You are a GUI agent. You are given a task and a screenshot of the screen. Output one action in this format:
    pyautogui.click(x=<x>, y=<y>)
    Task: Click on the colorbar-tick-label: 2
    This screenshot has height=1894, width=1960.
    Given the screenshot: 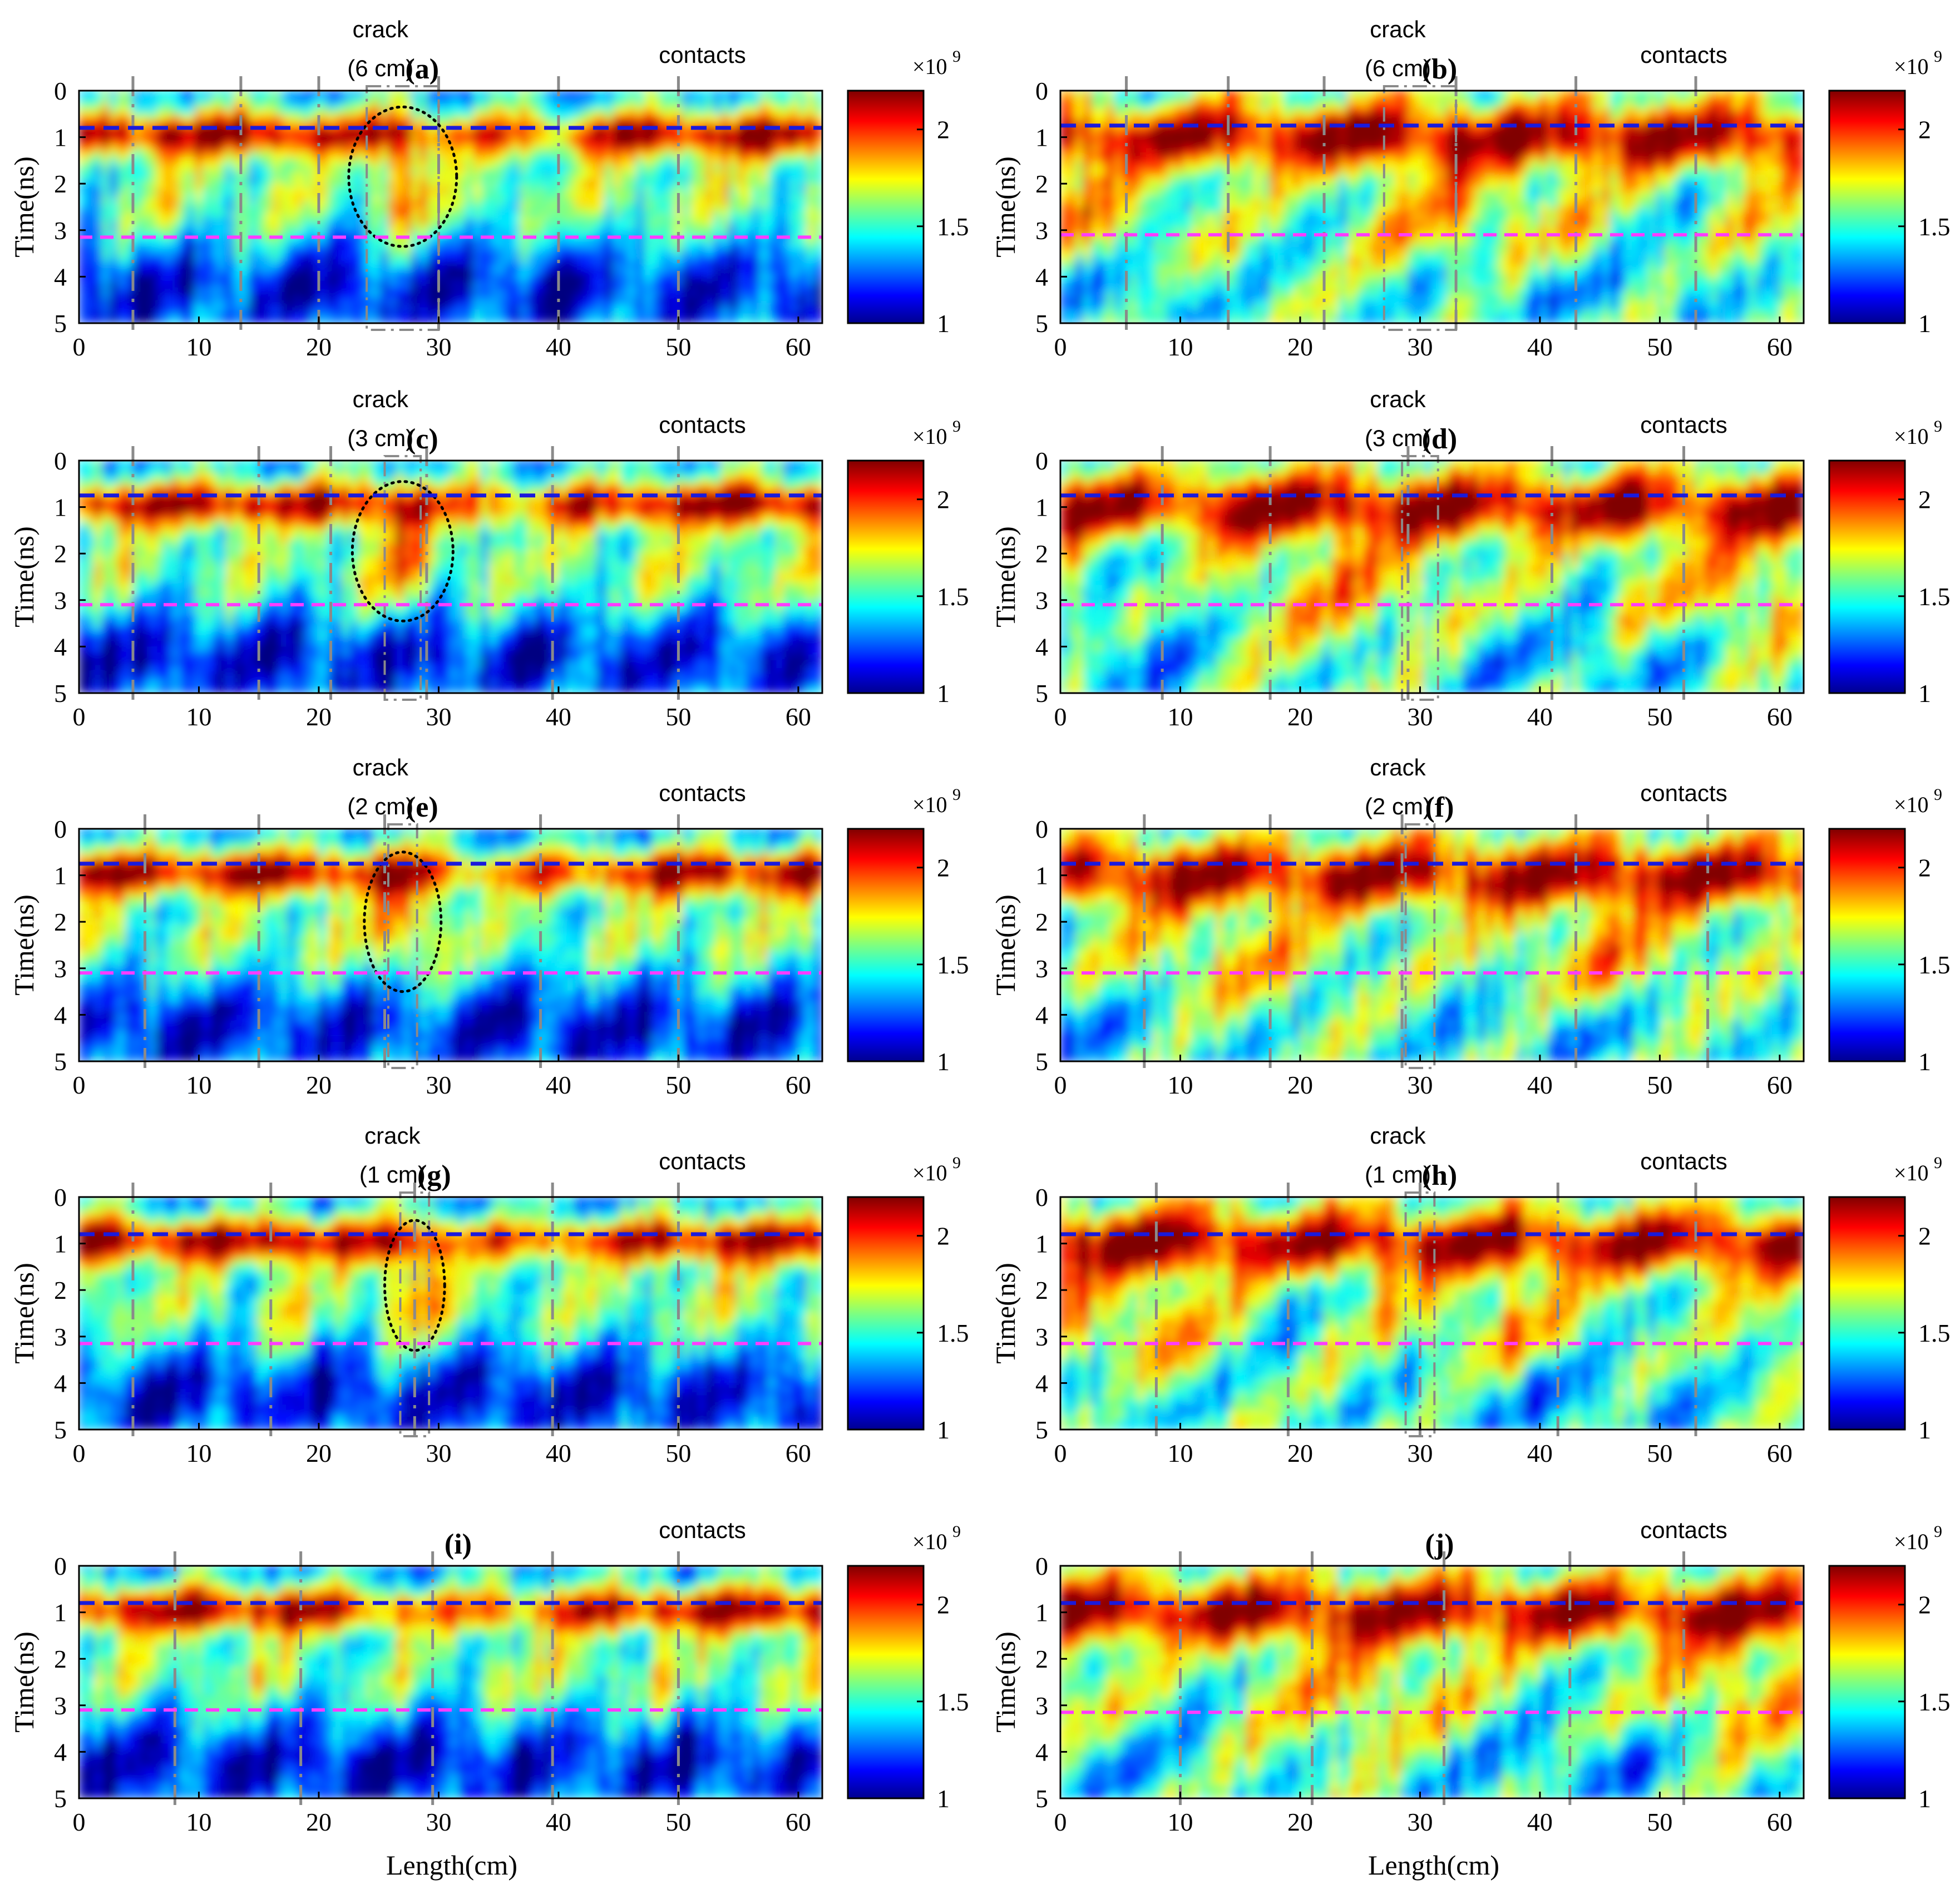 What is the action you would take?
    pyautogui.click(x=1924, y=868)
    